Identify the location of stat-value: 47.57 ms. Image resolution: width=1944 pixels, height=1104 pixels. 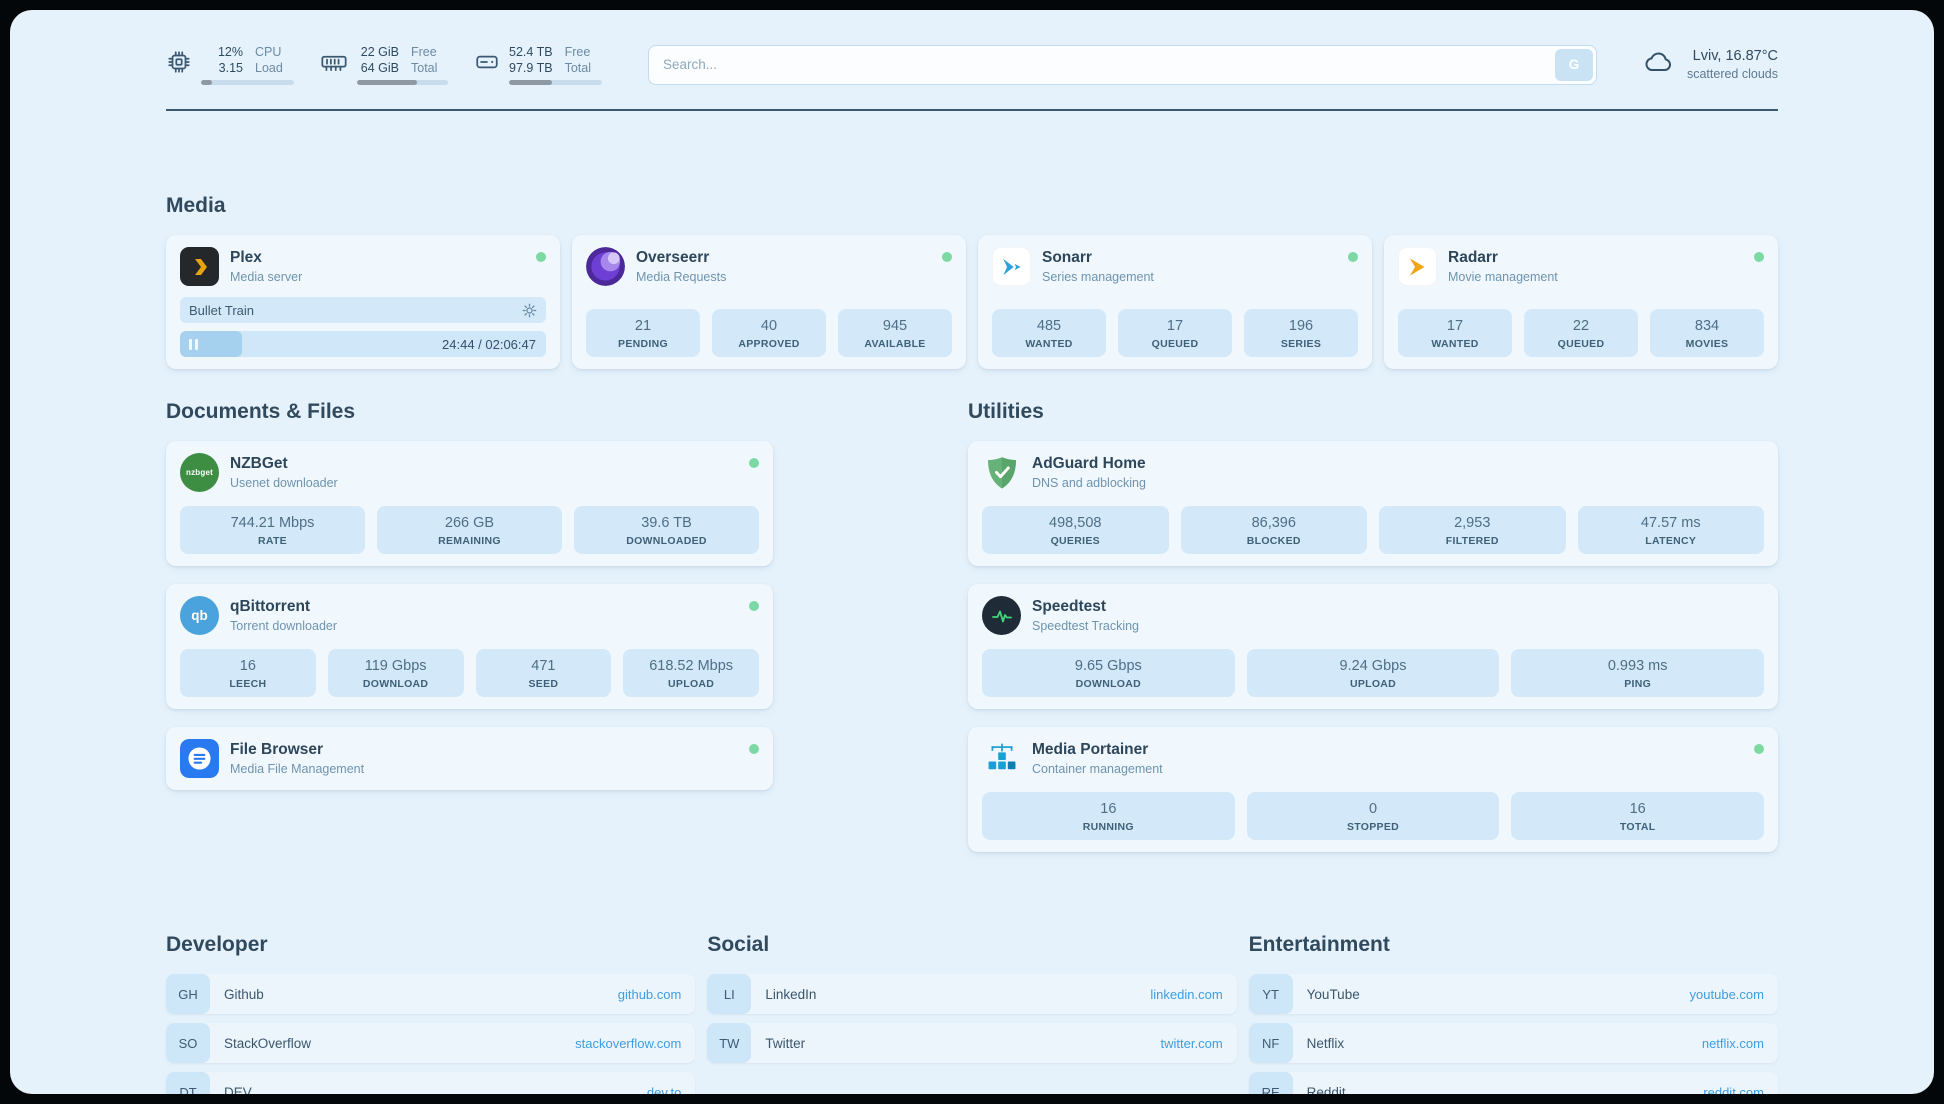
(1670, 523).